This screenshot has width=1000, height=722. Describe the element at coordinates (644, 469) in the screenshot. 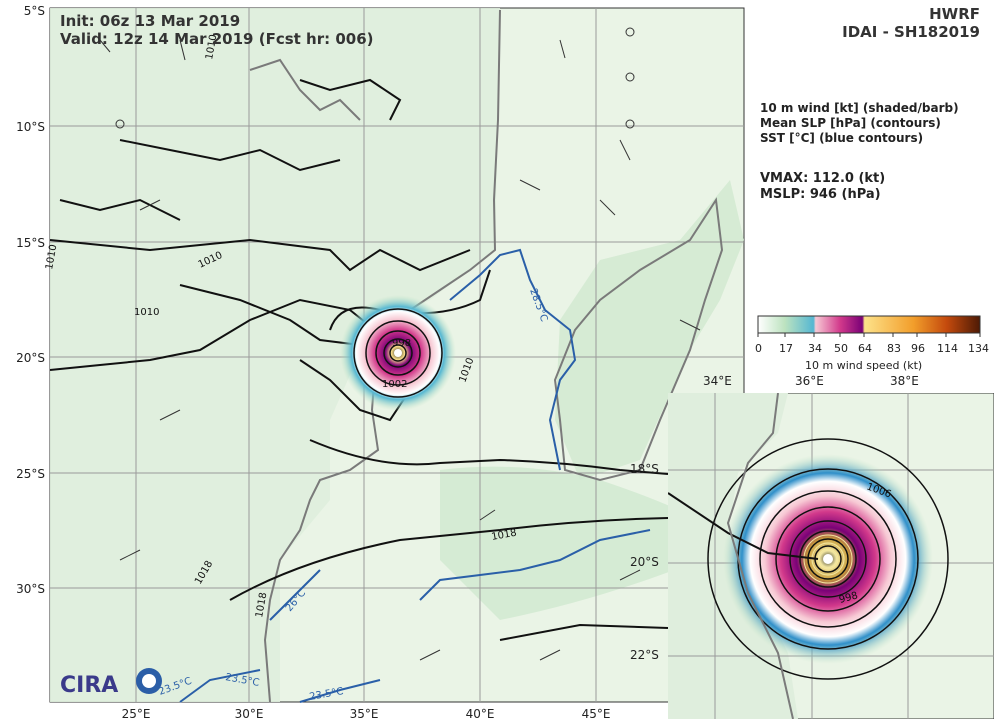

I see `inset-lat-label: 18°S` at that location.